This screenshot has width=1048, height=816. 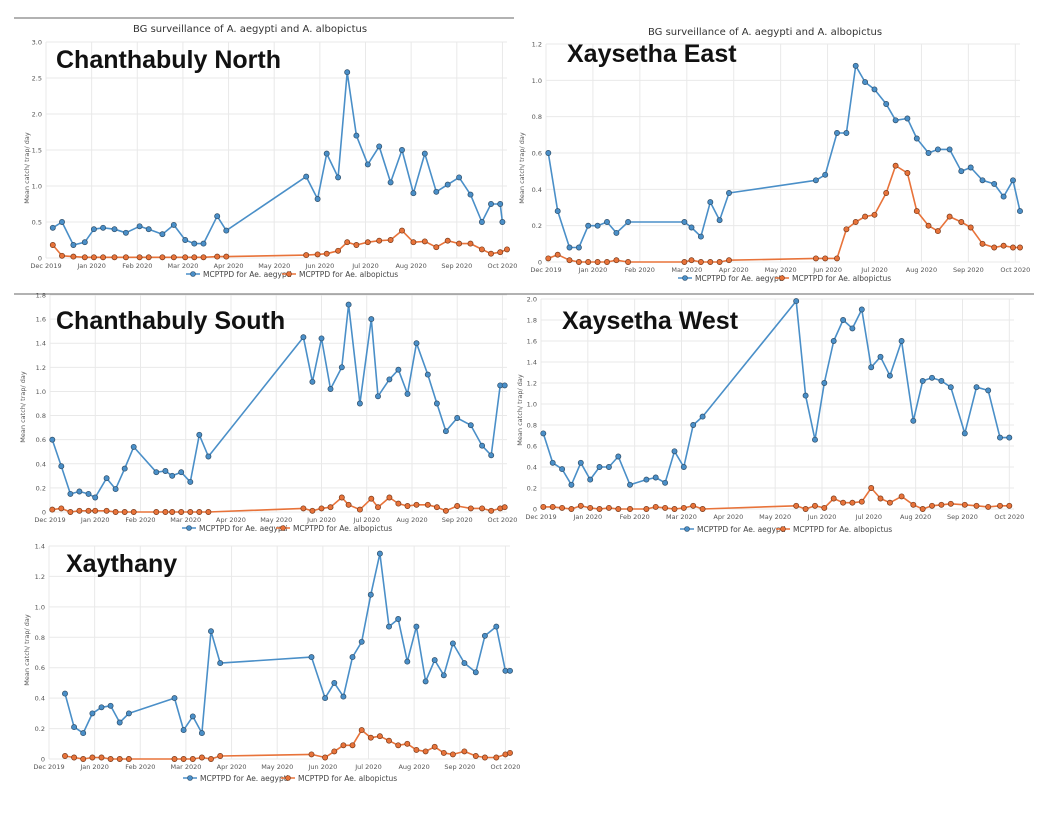 What do you see at coordinates (410, 266) in the screenshot?
I see `x-tick-label: Aug 2020` at bounding box center [410, 266].